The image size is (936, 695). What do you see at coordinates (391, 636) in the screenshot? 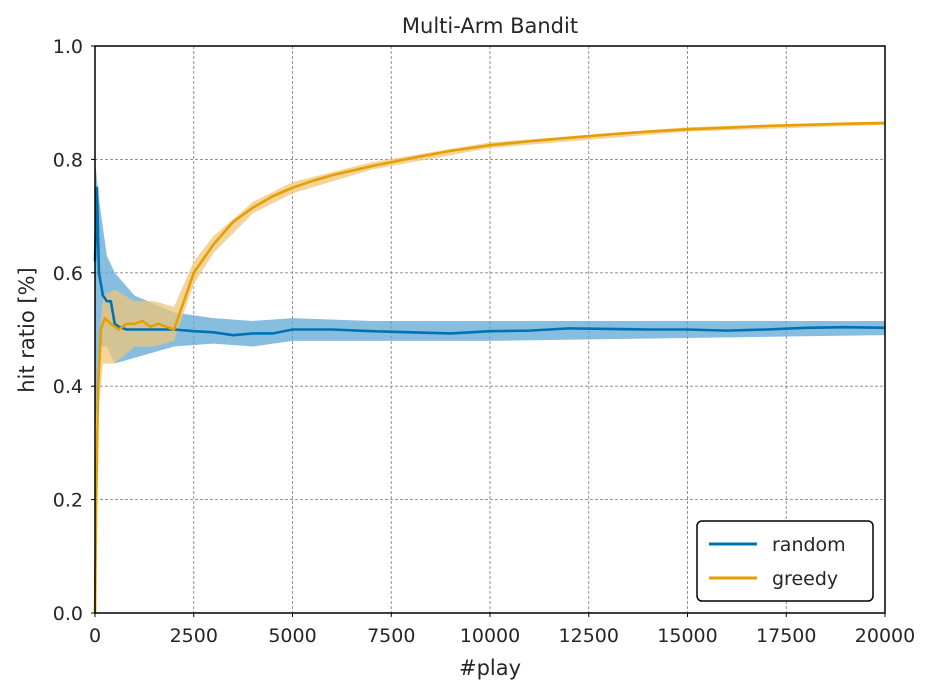
I see `x-tick-label: 7500` at bounding box center [391, 636].